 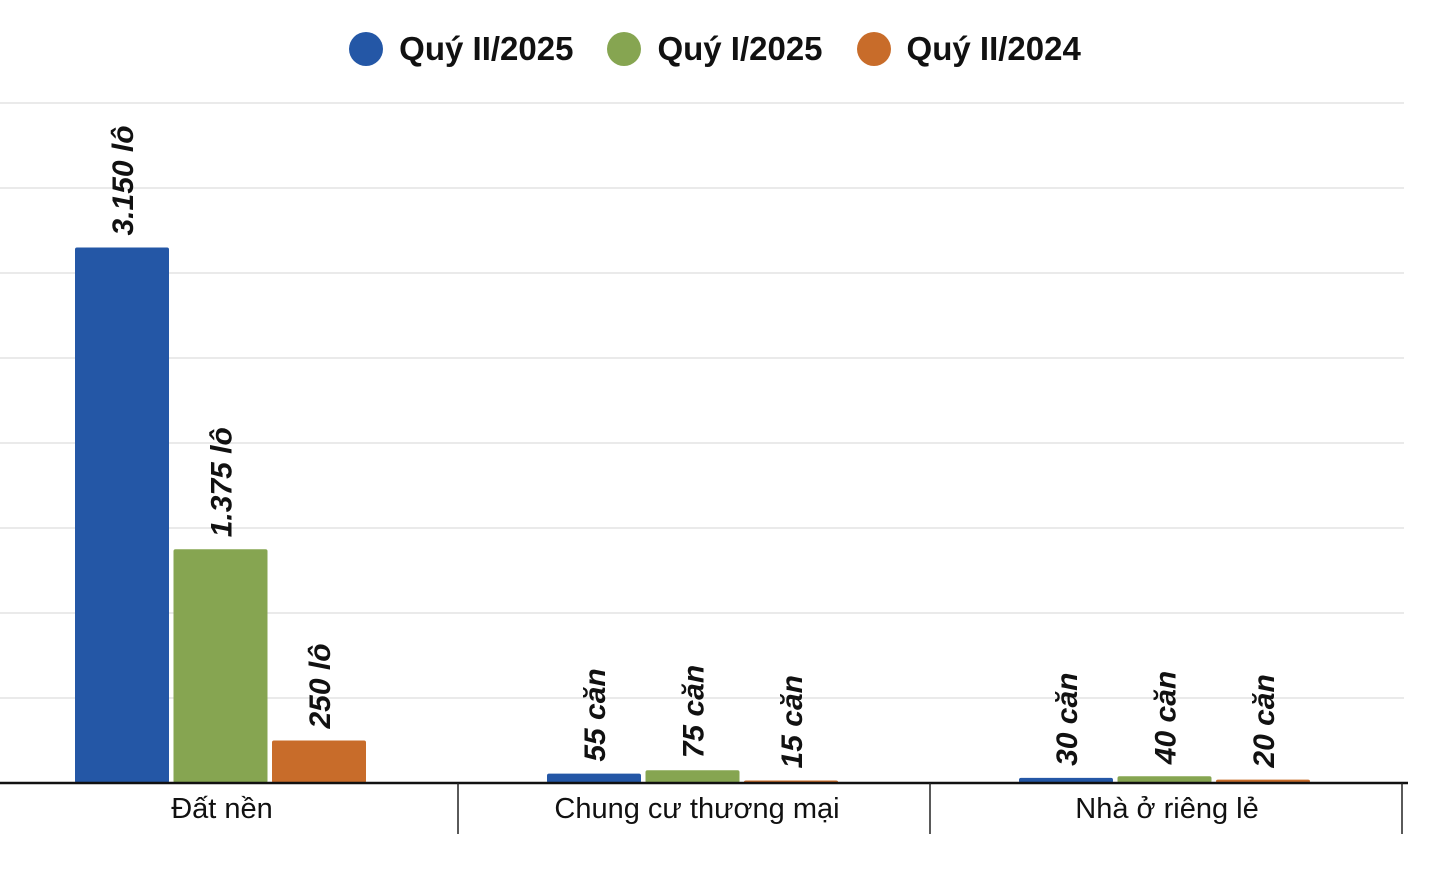 I want to click on x-tick-label: Đất nền, so click(x=222, y=809).